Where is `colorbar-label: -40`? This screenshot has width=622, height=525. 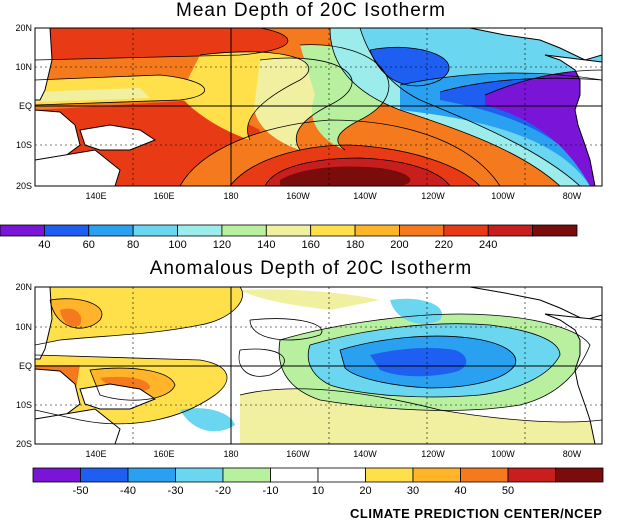 colorbar-label: -40 is located at coordinates (128, 491).